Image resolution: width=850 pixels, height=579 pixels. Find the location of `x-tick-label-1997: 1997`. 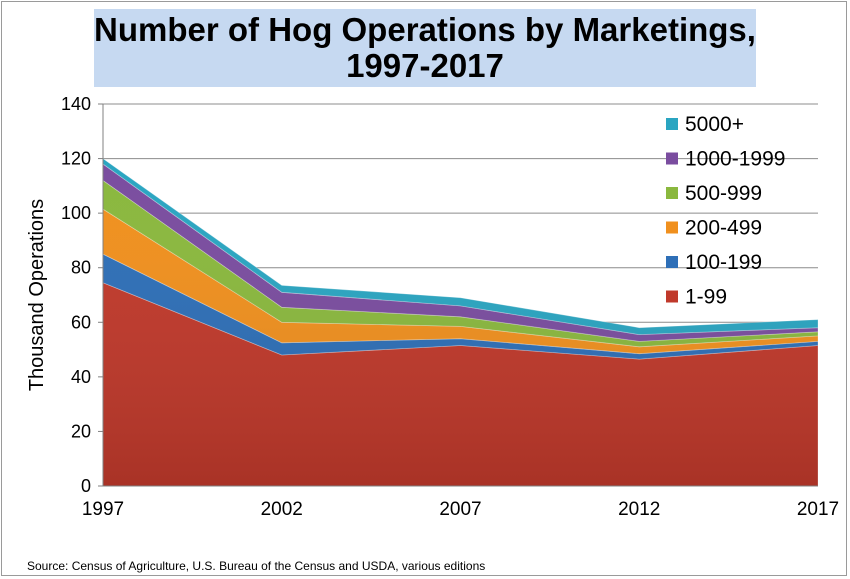

x-tick-label-1997: 1997 is located at coordinates (103, 509).